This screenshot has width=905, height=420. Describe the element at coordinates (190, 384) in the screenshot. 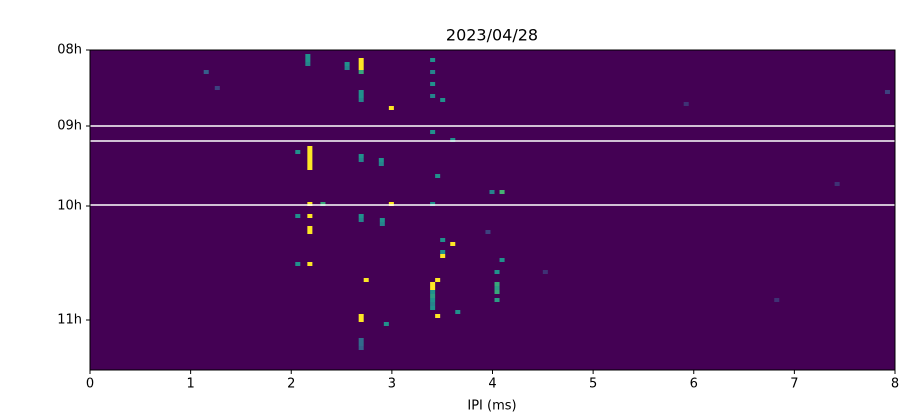

I see `x-tick-label: 1` at that location.